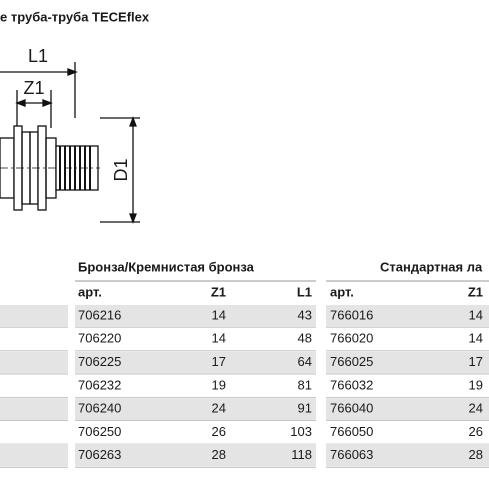  I want to click on table-cell: 706263, so click(99, 454).